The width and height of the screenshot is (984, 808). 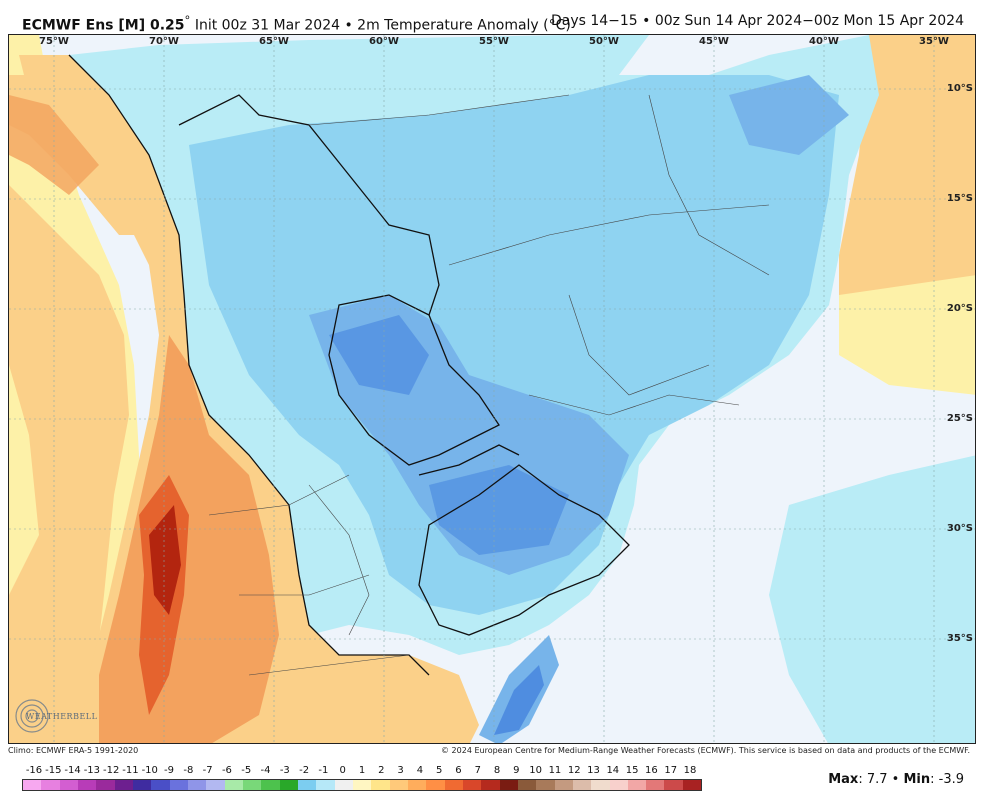 What do you see at coordinates (519, 700) in the screenshot?
I see `offshore-cold-spot` at bounding box center [519, 700].